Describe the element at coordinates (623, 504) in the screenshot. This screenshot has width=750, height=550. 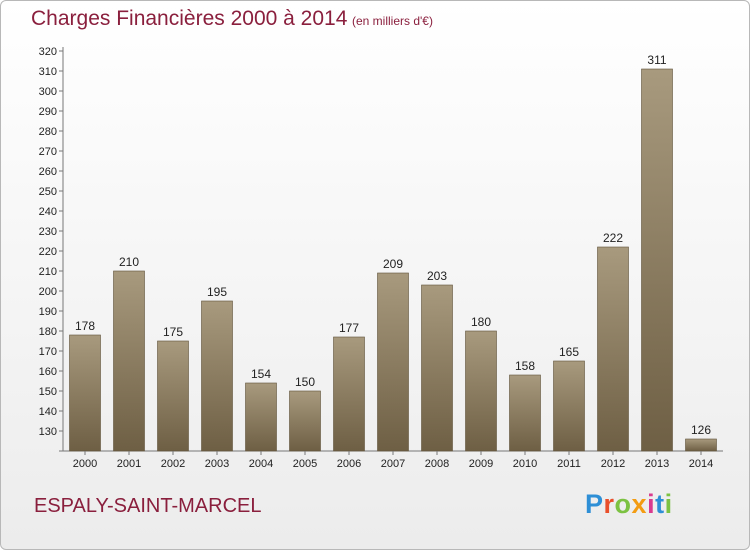
I see `logo-letter: o` at that location.